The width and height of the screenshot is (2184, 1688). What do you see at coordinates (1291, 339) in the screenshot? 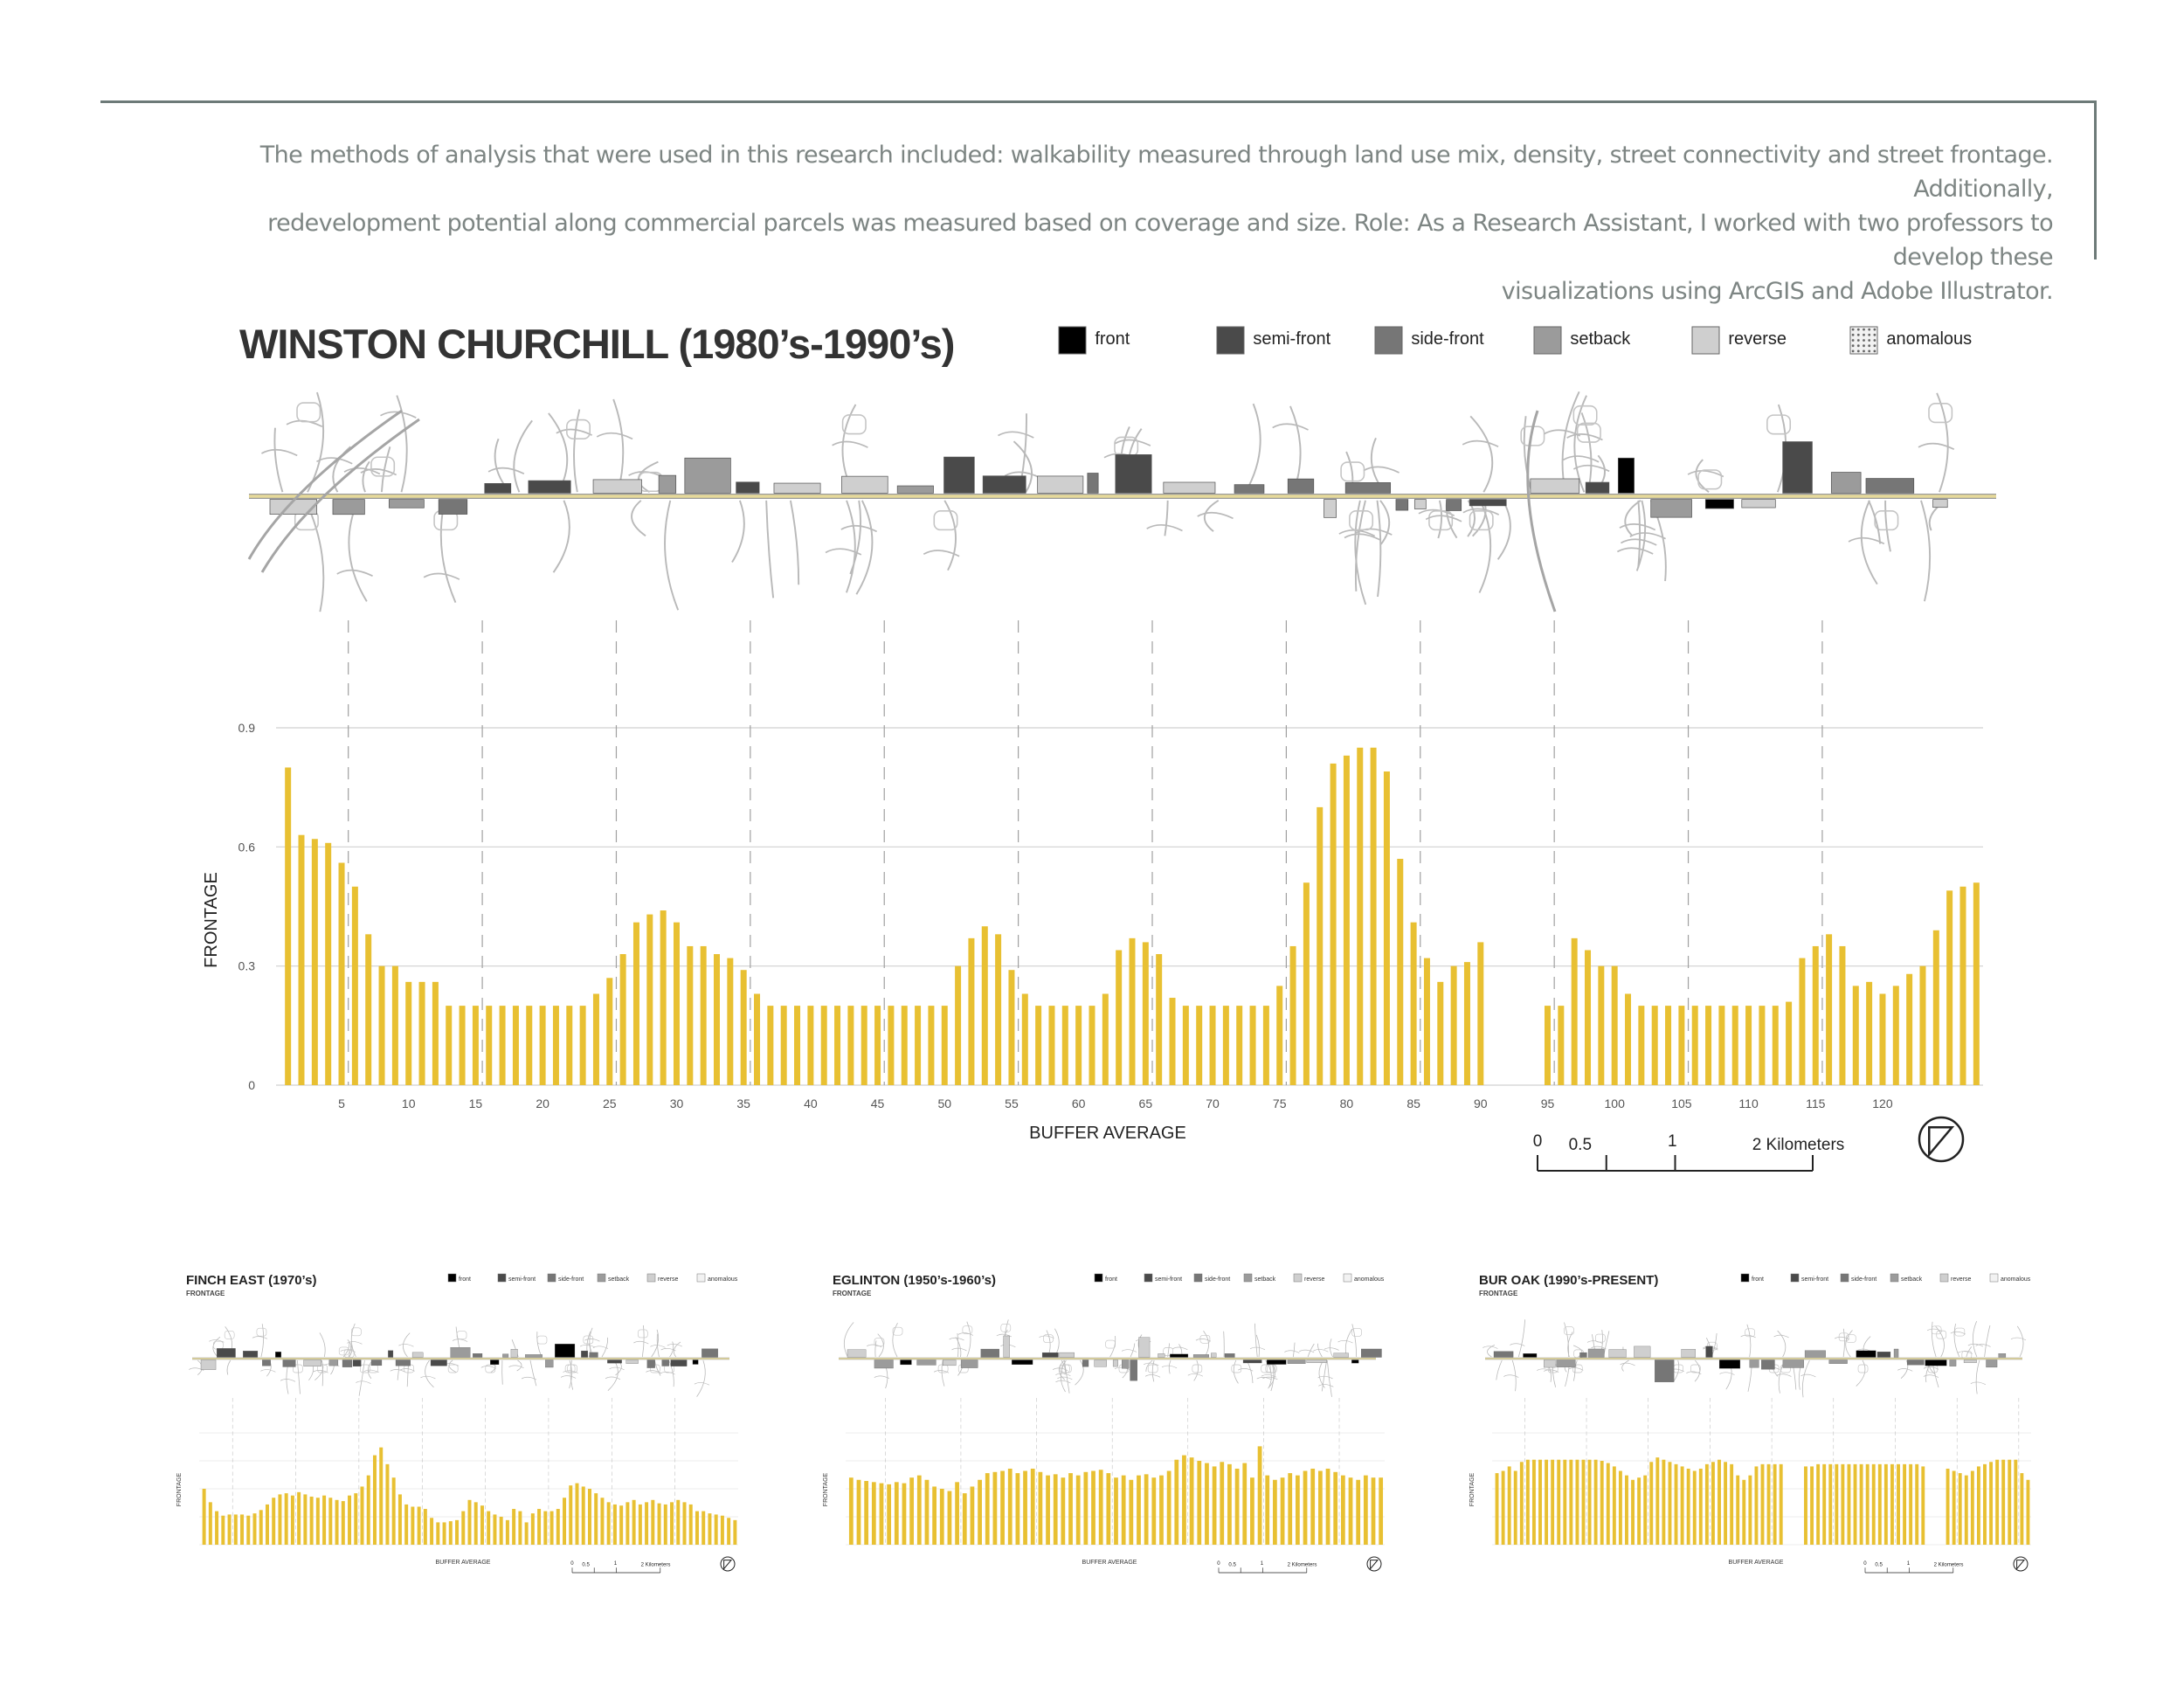
I see `legend-label-semi_front: semi-front` at bounding box center [1291, 339].